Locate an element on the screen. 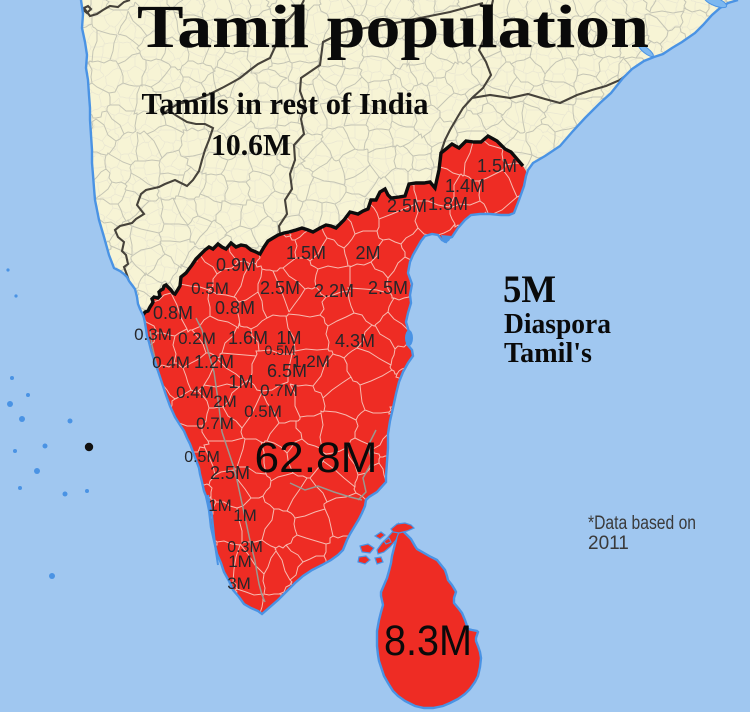 This screenshot has width=750, height=712. svg-text: 2.2M is located at coordinates (334, 291).